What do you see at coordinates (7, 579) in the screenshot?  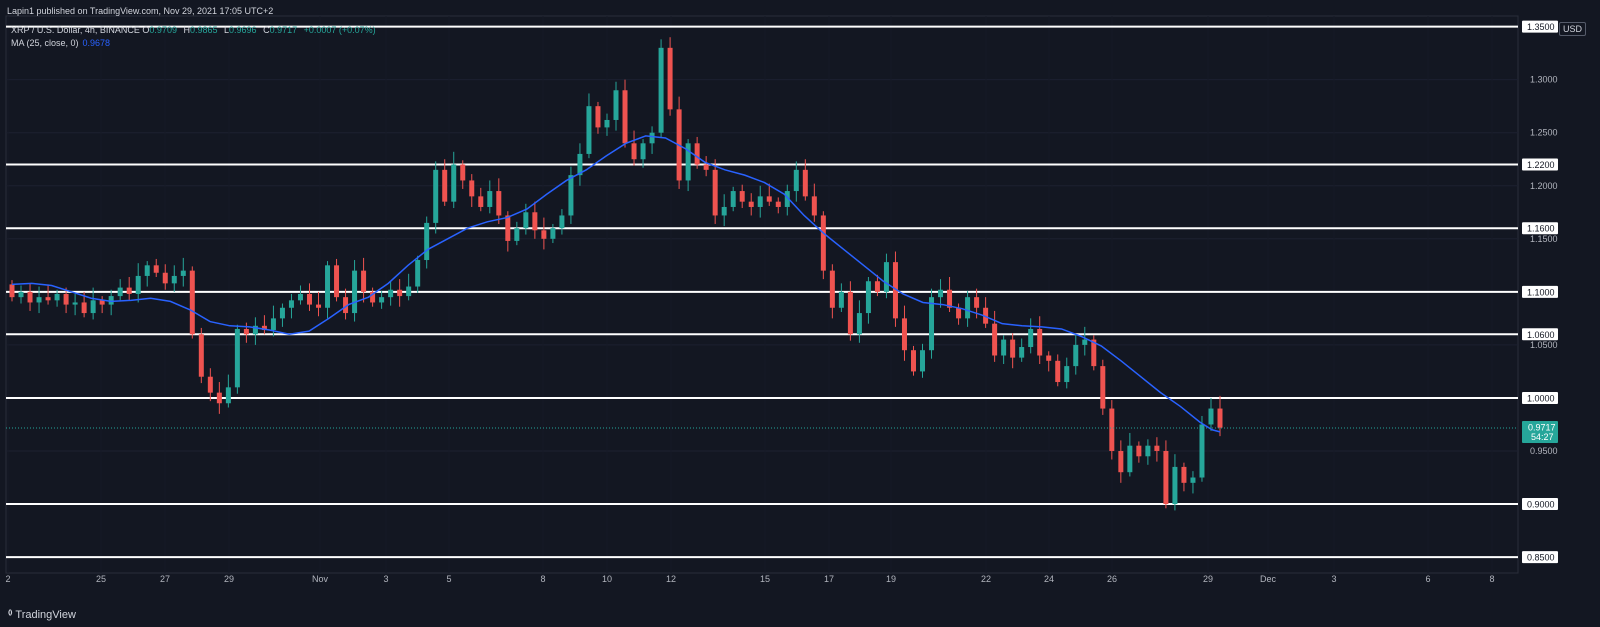 I see `x-tick-label: 2` at bounding box center [7, 579].